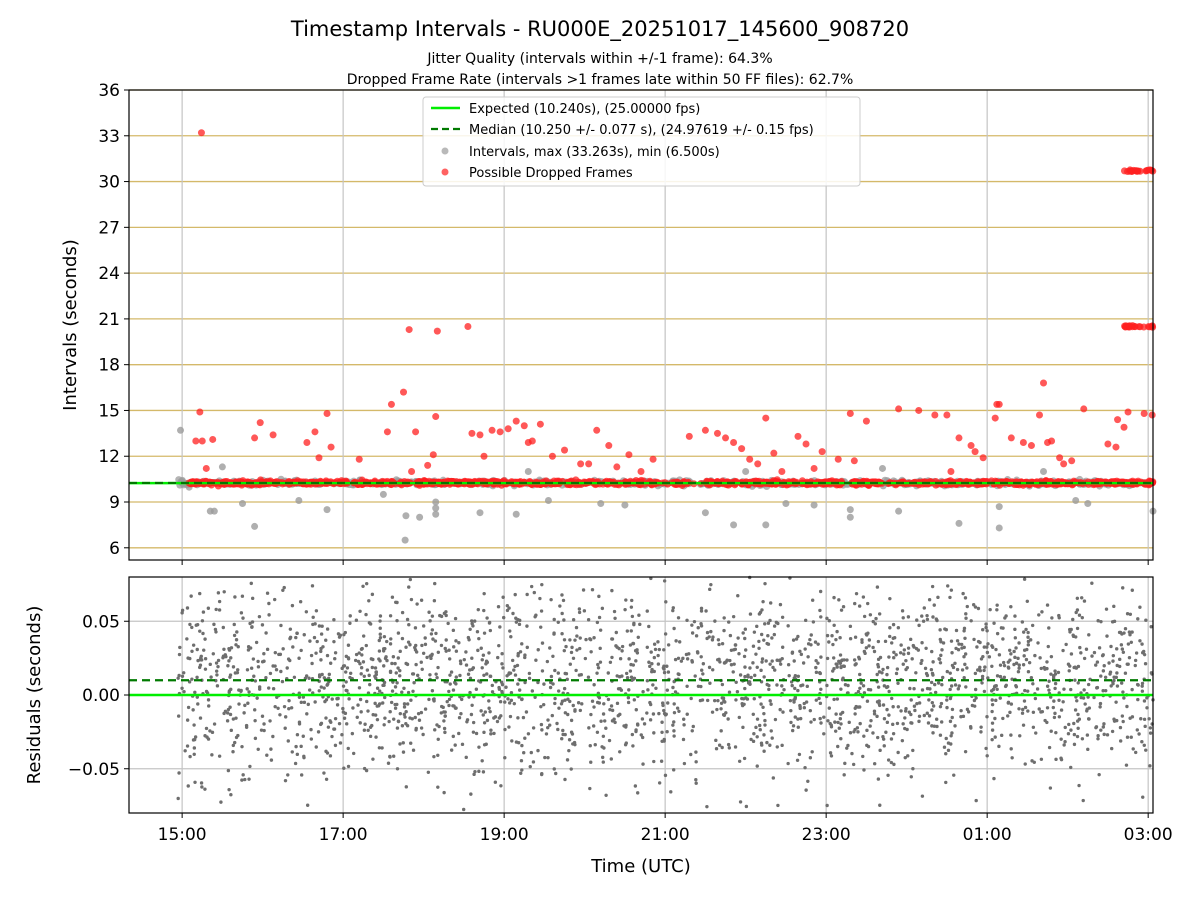 The image size is (1200, 900). What do you see at coordinates (70, 325) in the screenshot?
I see `intervals-y-axis-label: Intervals (seconds)` at bounding box center [70, 325].